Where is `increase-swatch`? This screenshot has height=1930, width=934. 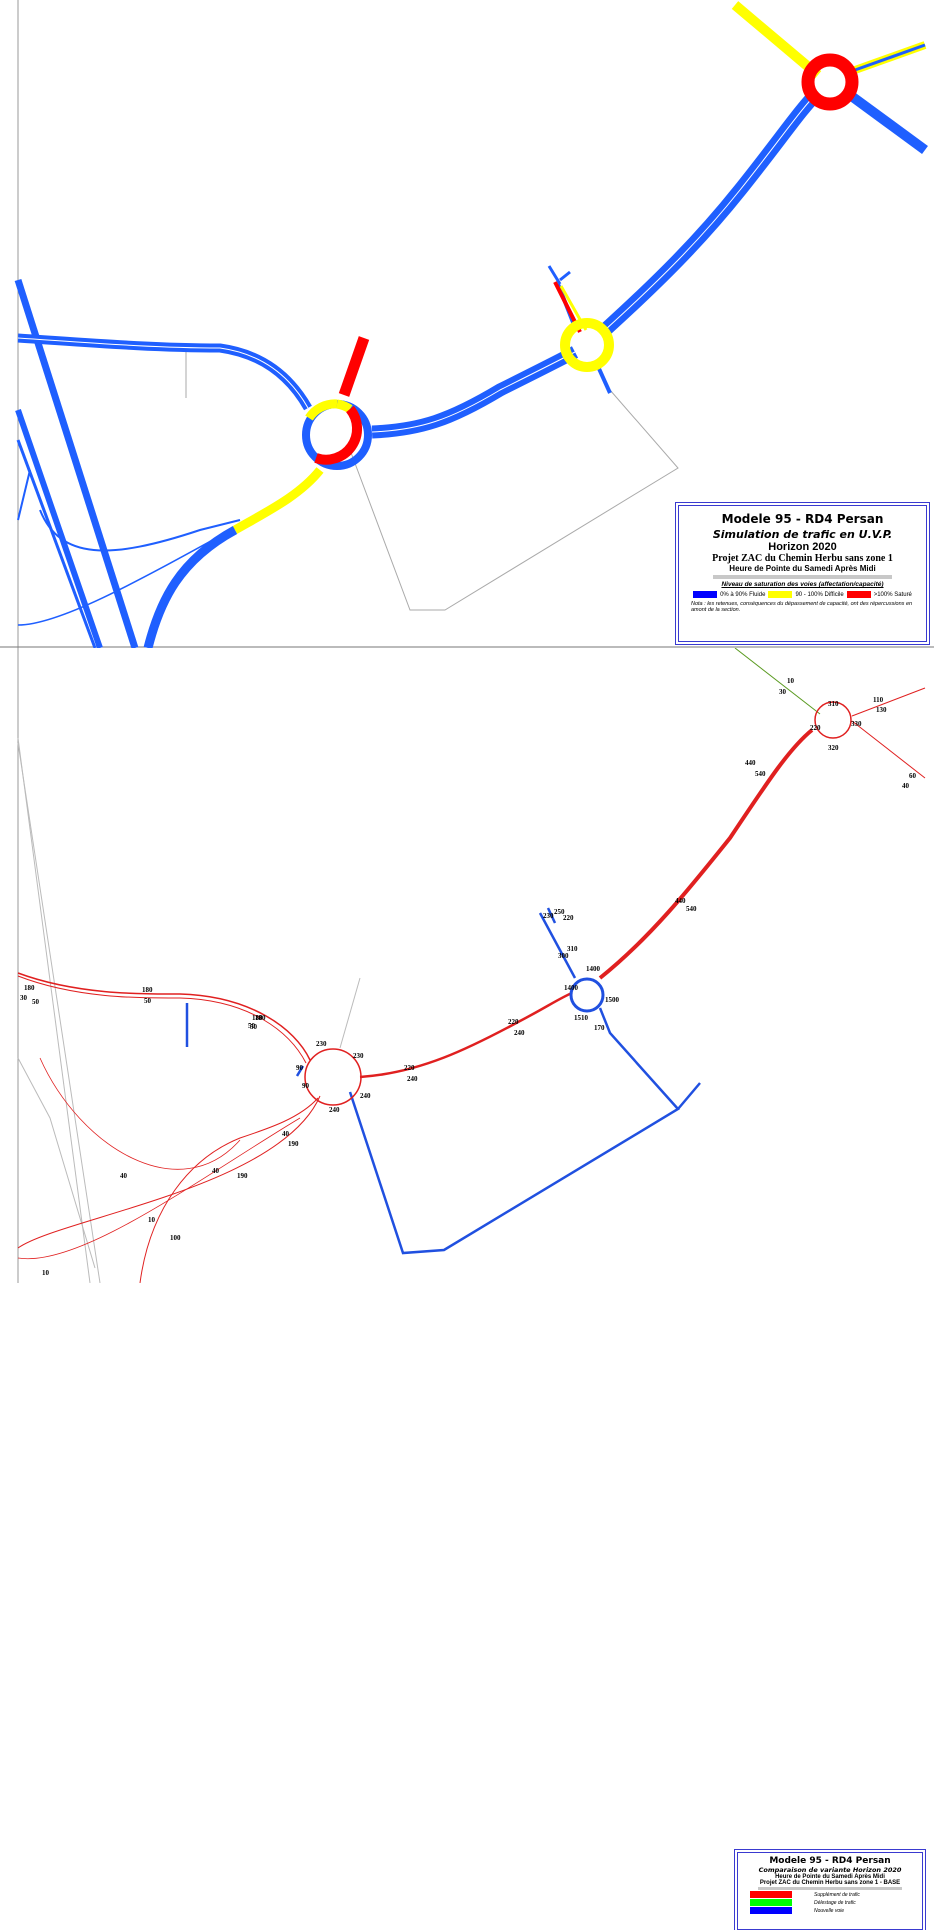
increase-swatch is located at coordinates (771, 1894).